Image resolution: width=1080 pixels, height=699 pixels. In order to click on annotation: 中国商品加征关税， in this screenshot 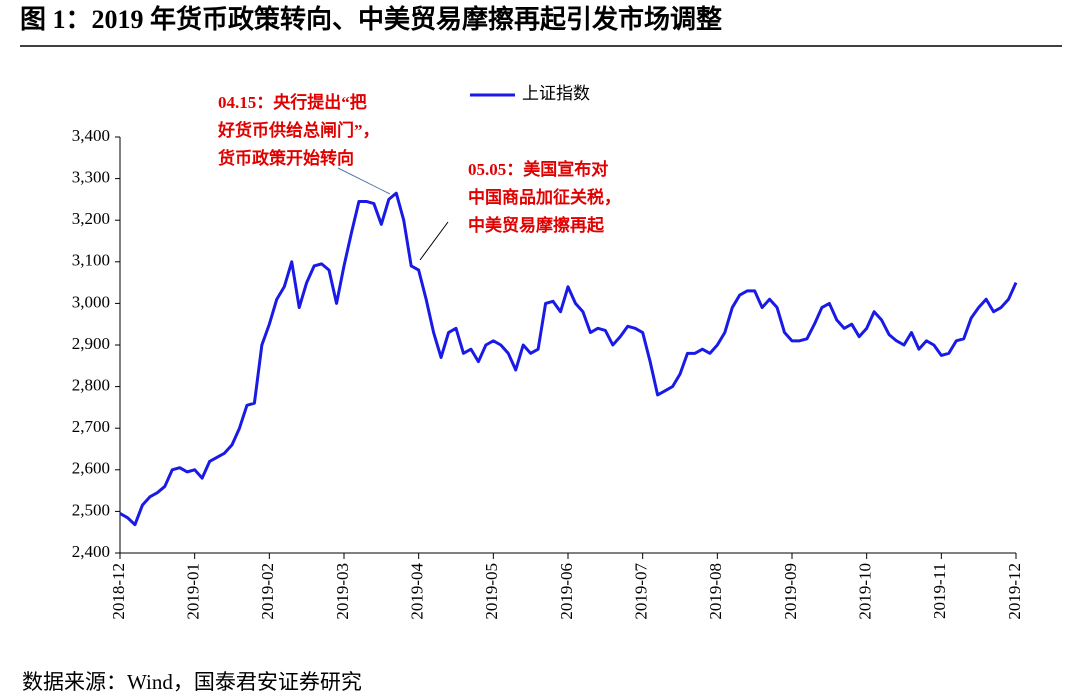, I will do `click(544, 197)`.